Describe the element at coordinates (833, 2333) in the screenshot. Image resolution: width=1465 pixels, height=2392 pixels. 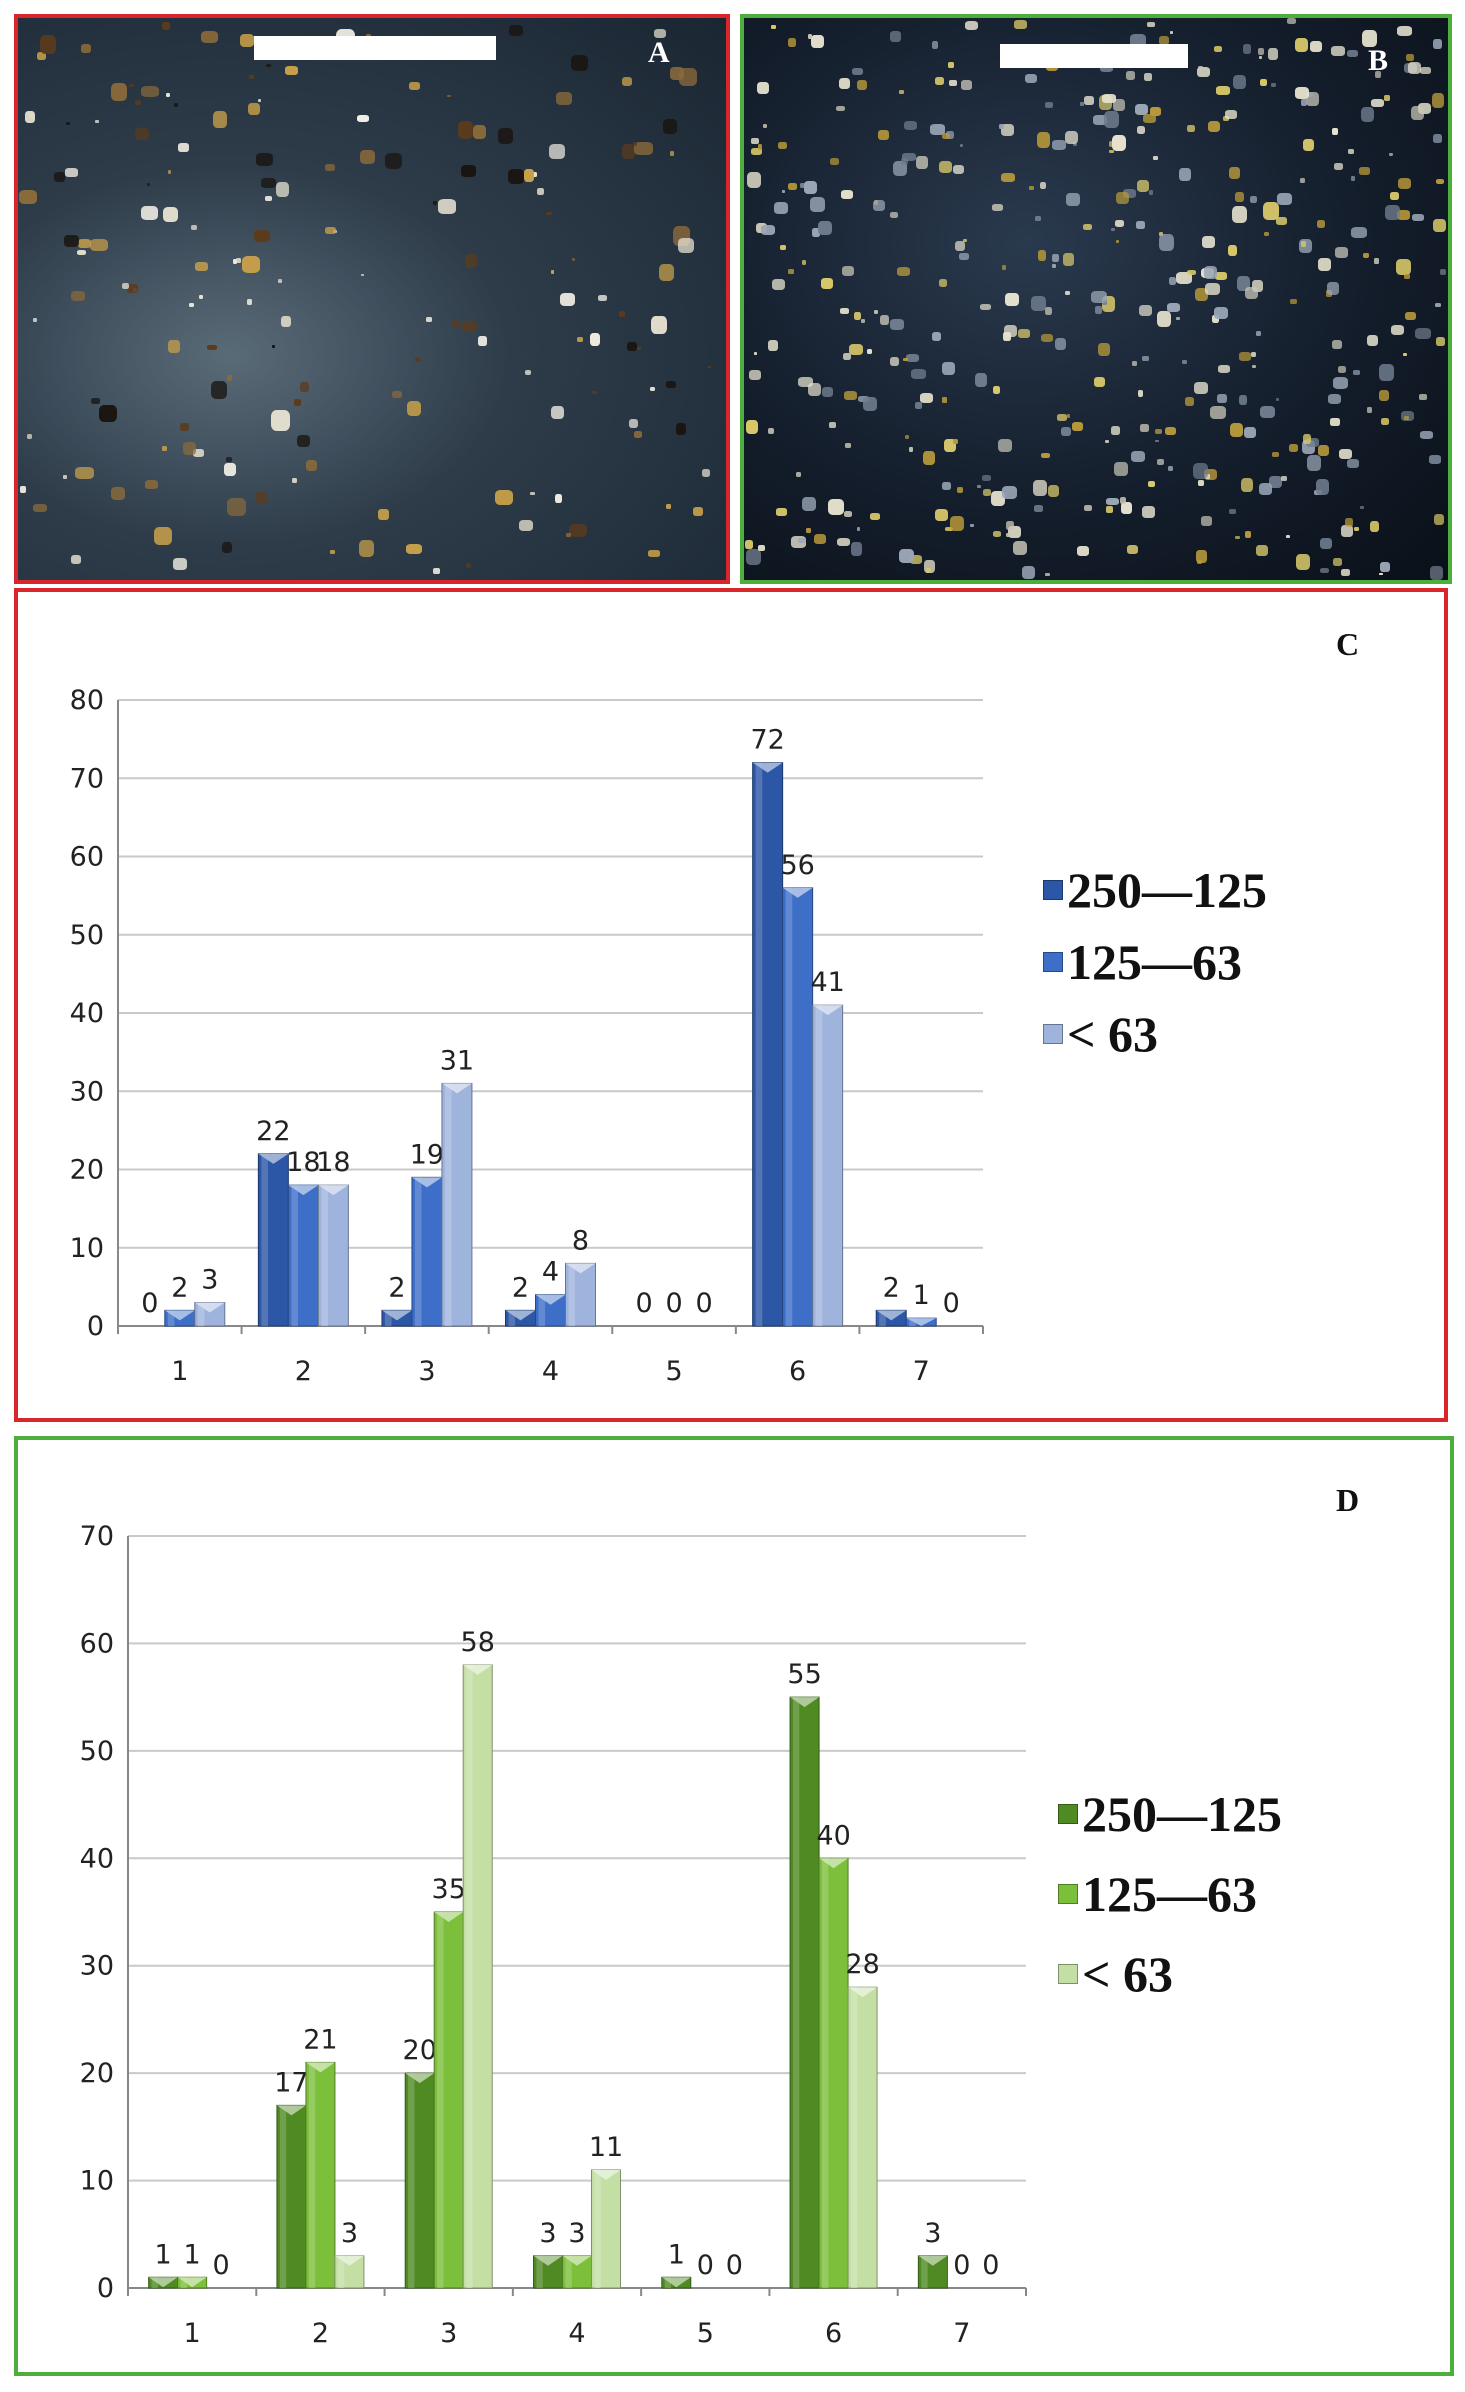
I see `x-tick-label: 6` at that location.